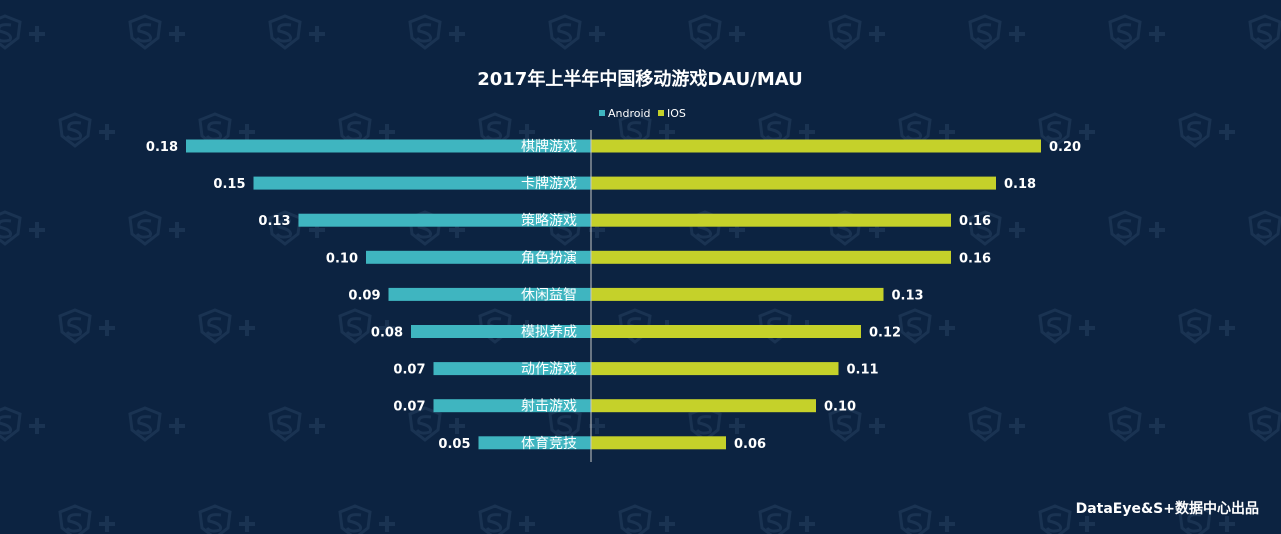 This screenshot has height=534, width=1281. I want to click on category-label: 射击游戏, so click(549, 407).